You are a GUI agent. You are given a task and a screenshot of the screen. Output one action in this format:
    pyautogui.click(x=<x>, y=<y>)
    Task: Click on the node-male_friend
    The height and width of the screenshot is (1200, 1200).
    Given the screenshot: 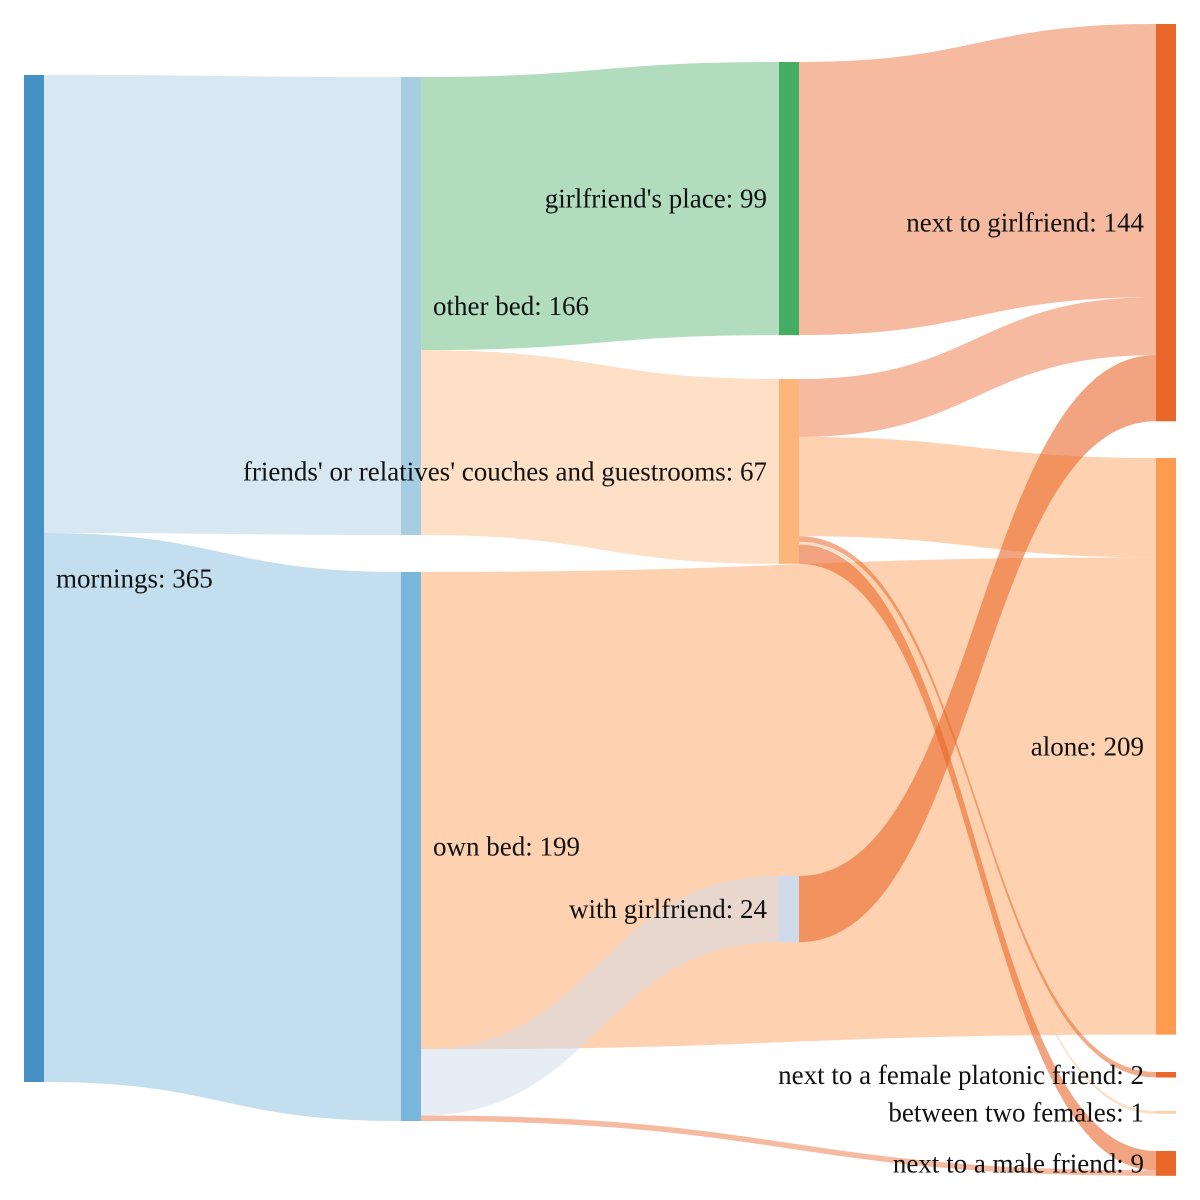 What is the action you would take?
    pyautogui.click(x=1166, y=1163)
    